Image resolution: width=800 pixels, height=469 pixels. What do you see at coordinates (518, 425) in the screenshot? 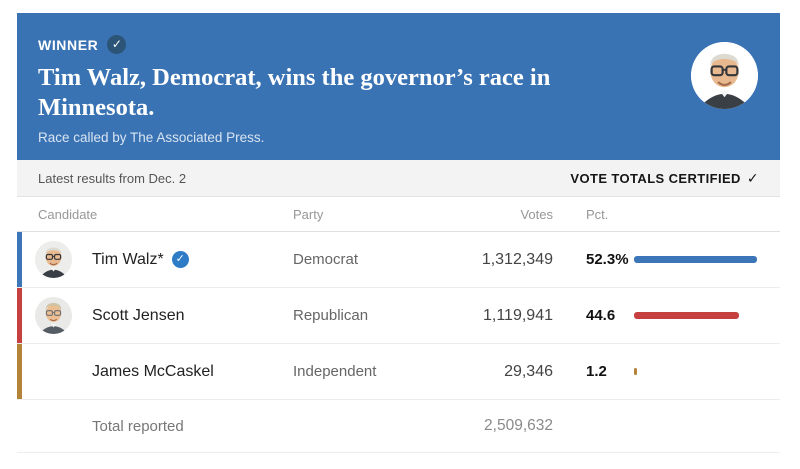
I see `total-votes-cell: 2,509,632` at bounding box center [518, 425].